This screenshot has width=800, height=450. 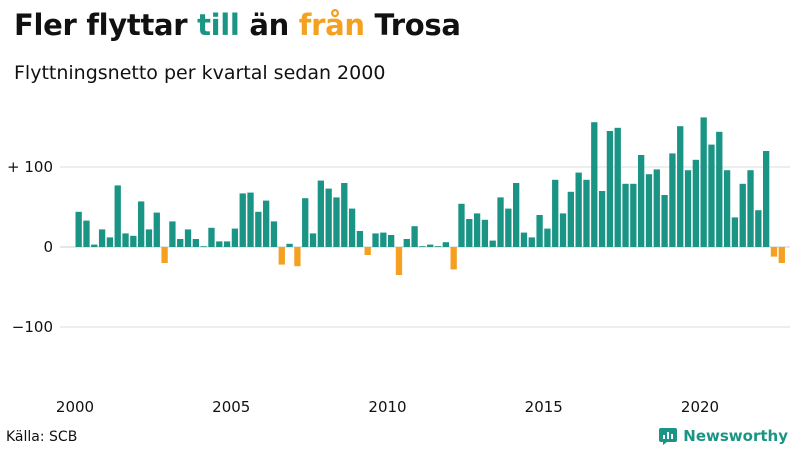 I want to click on brand-name: Newsworthy, so click(x=735, y=436).